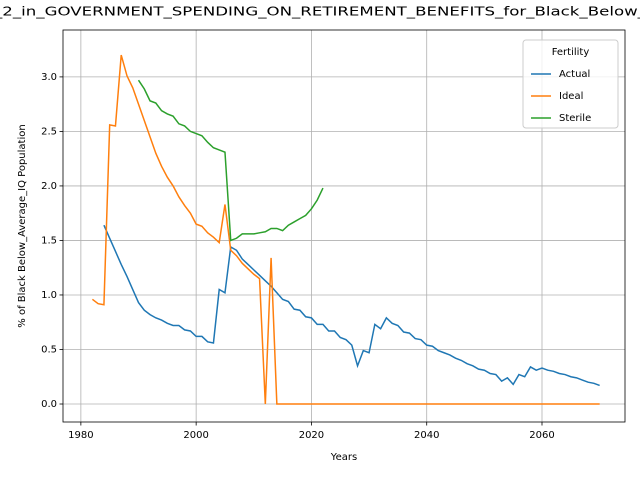 The width and height of the screenshot is (640, 480). I want to click on y-axis-label: % of Black Below_Average_IQ Population, so click(22, 225).